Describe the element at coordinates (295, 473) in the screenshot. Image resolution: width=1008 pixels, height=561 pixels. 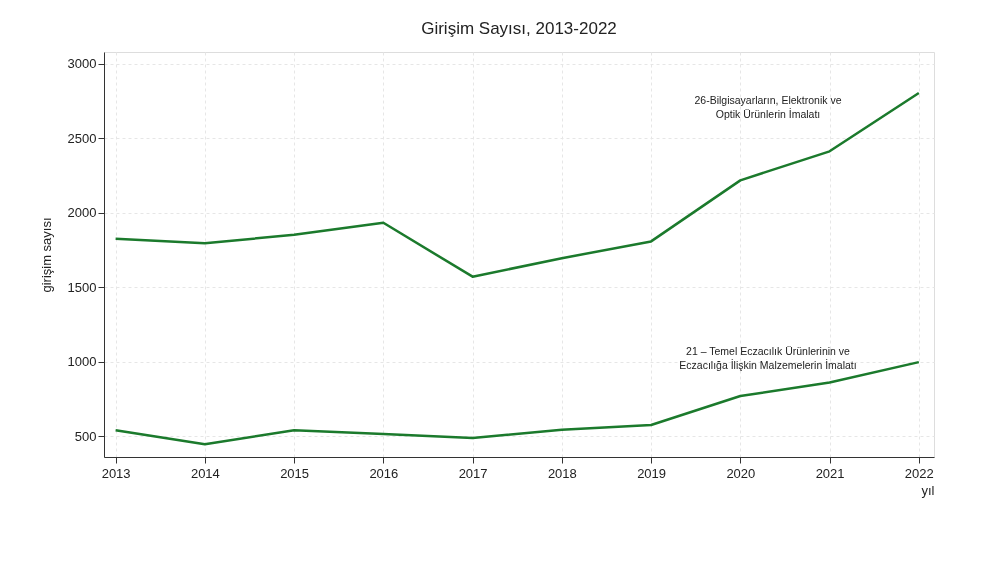
I see `x-tick-label: 2015` at that location.